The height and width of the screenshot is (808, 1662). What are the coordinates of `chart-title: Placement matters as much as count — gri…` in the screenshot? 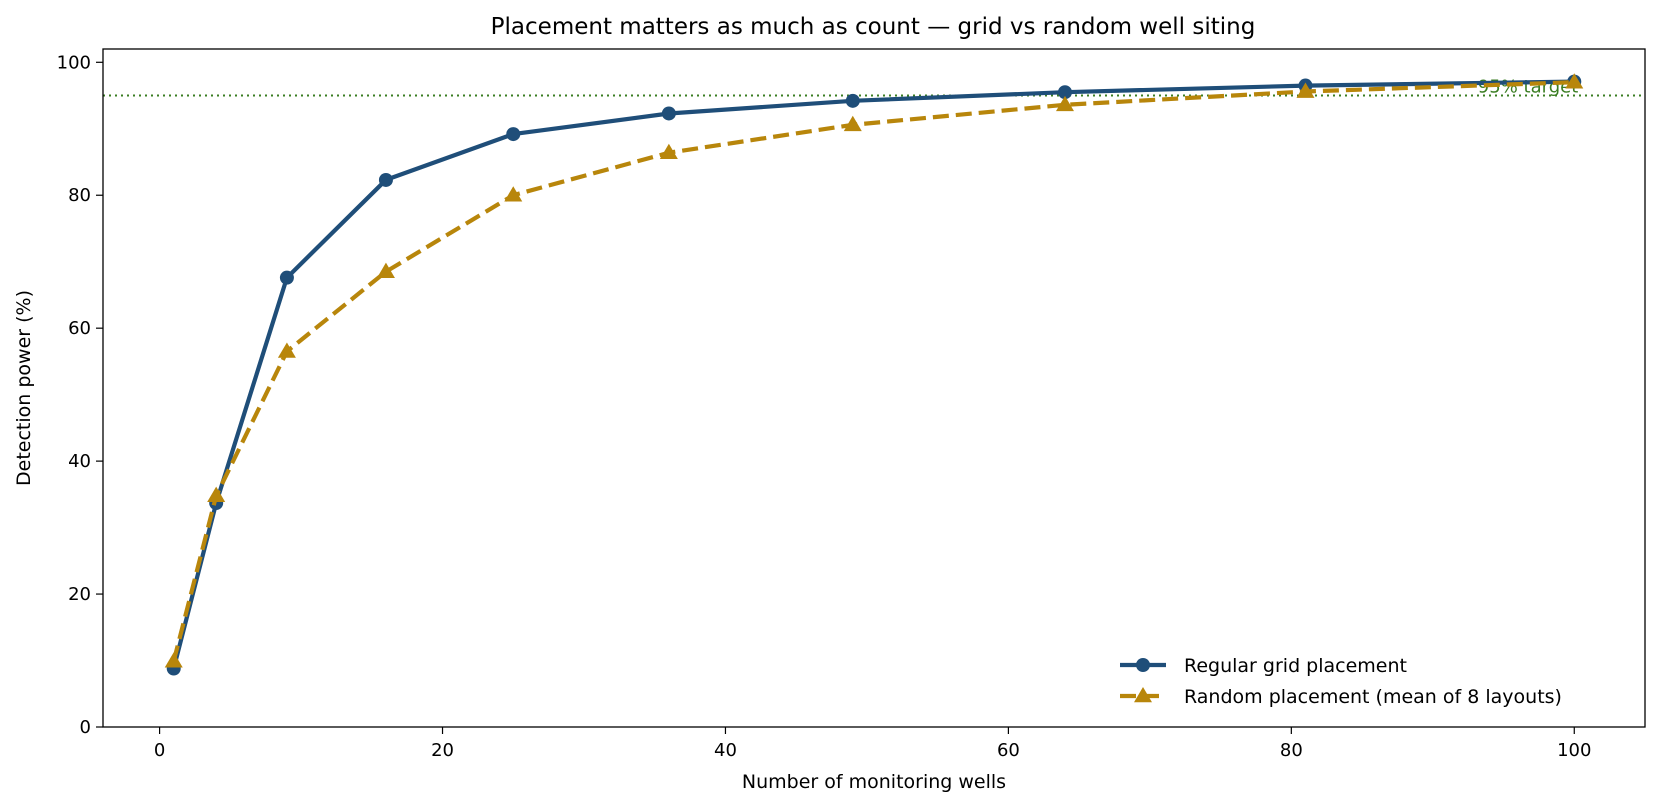 It's located at (873, 27).